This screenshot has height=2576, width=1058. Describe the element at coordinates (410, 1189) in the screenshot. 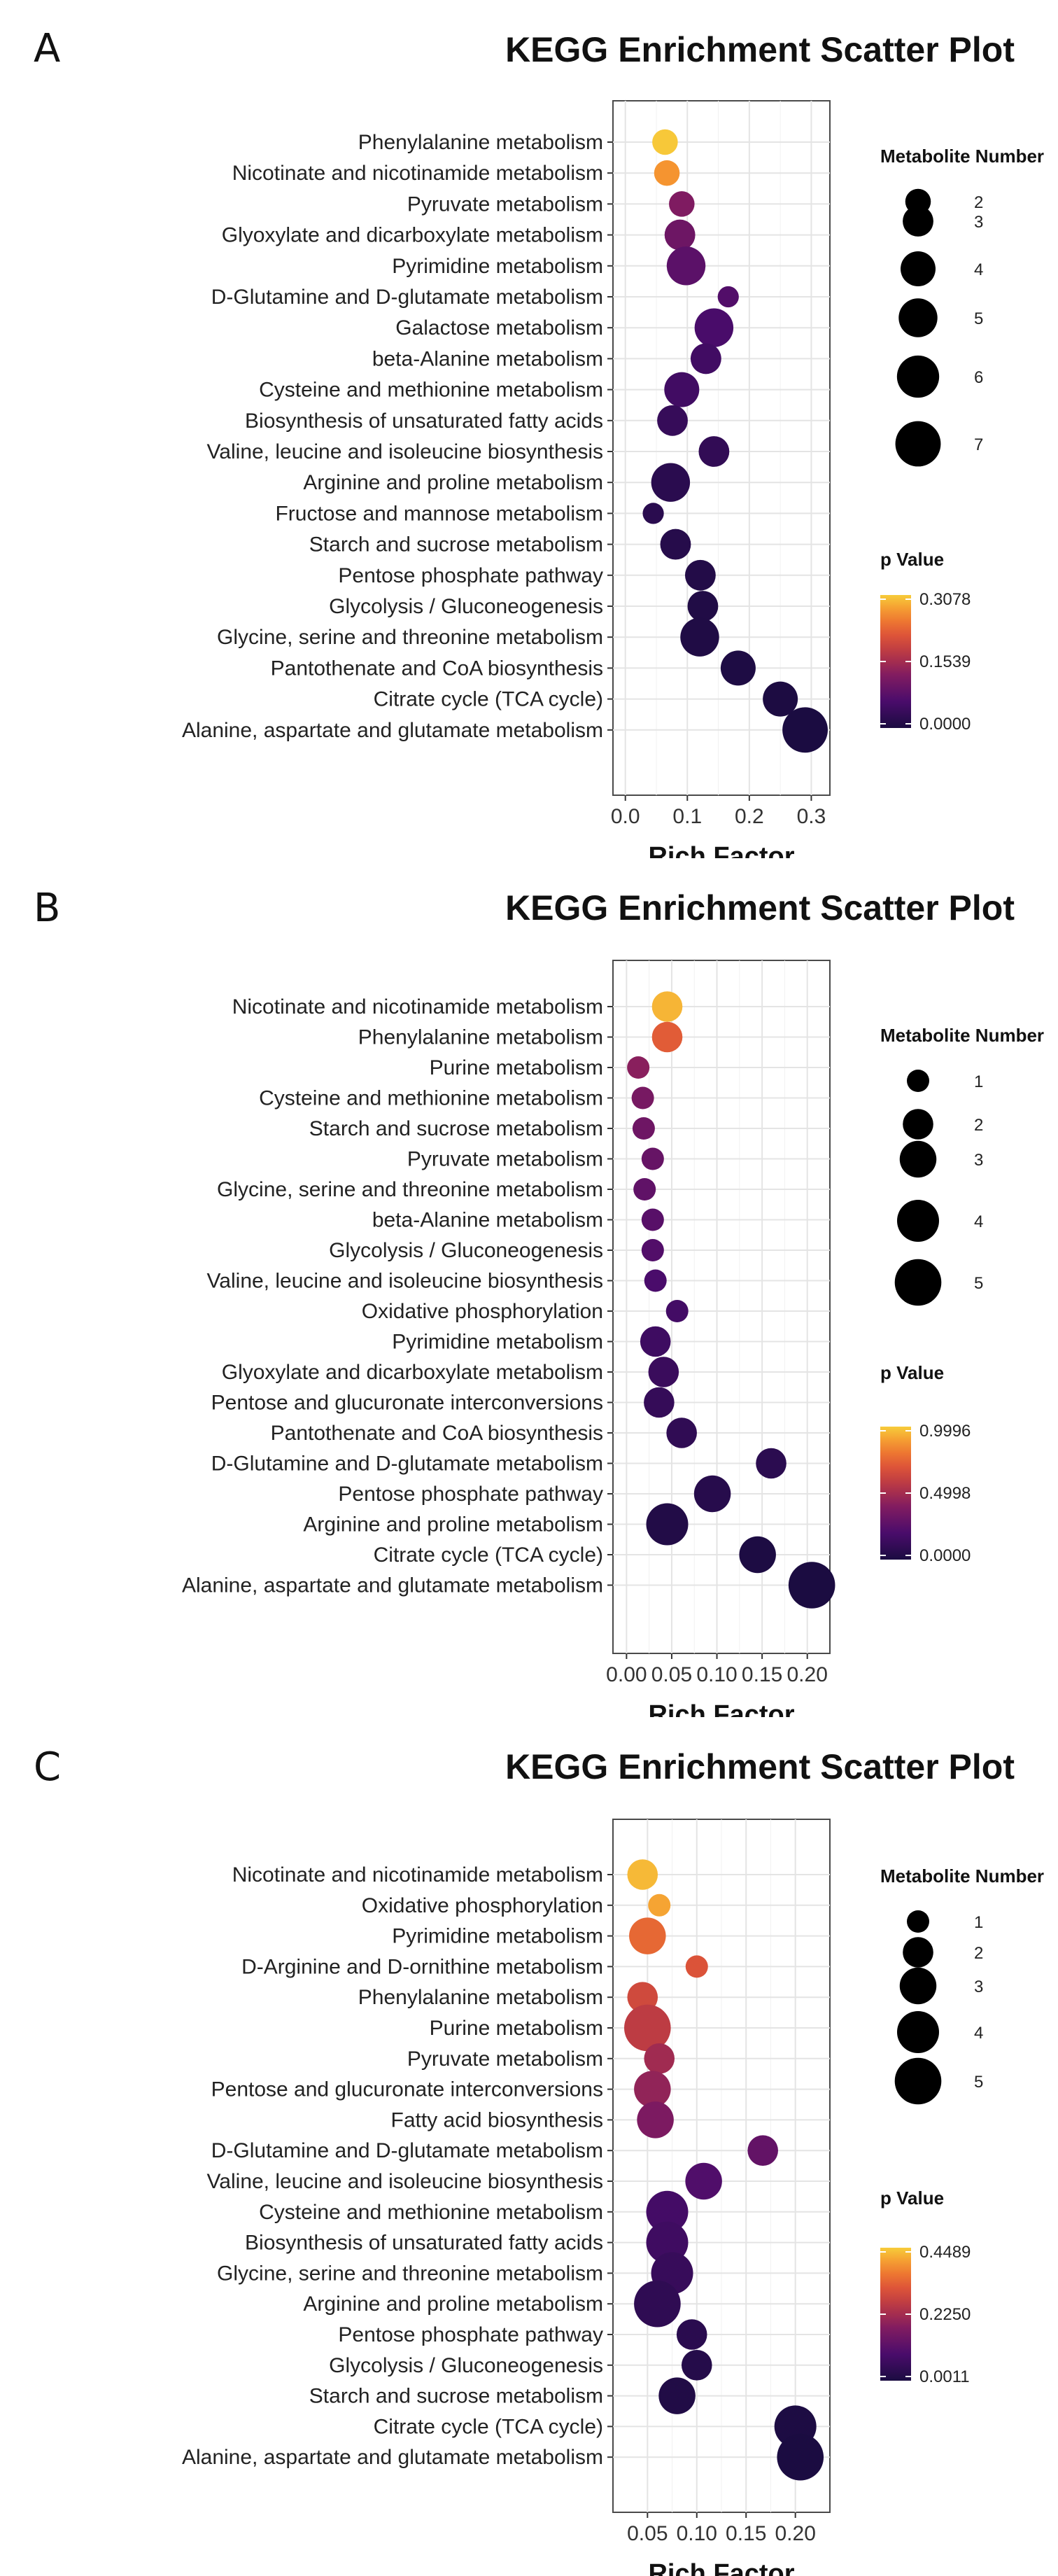

I see `y-label-glycine-serine-and-threonine-metabolism: Glycine, serine and threonine metabolism` at that location.